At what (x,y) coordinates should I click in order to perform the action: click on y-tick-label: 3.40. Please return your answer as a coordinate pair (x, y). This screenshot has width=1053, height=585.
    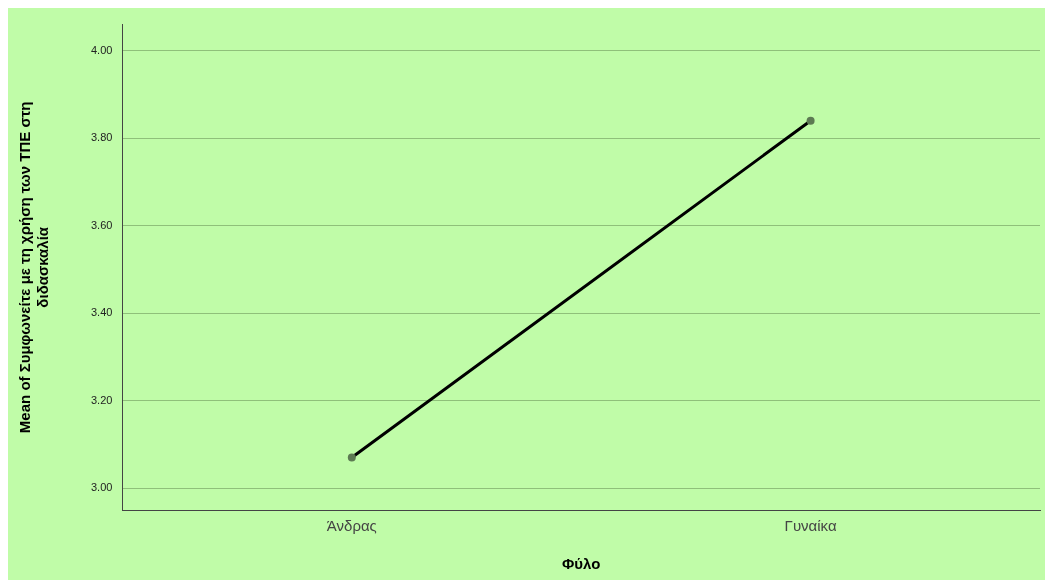
    Looking at the image, I should click on (101, 312).